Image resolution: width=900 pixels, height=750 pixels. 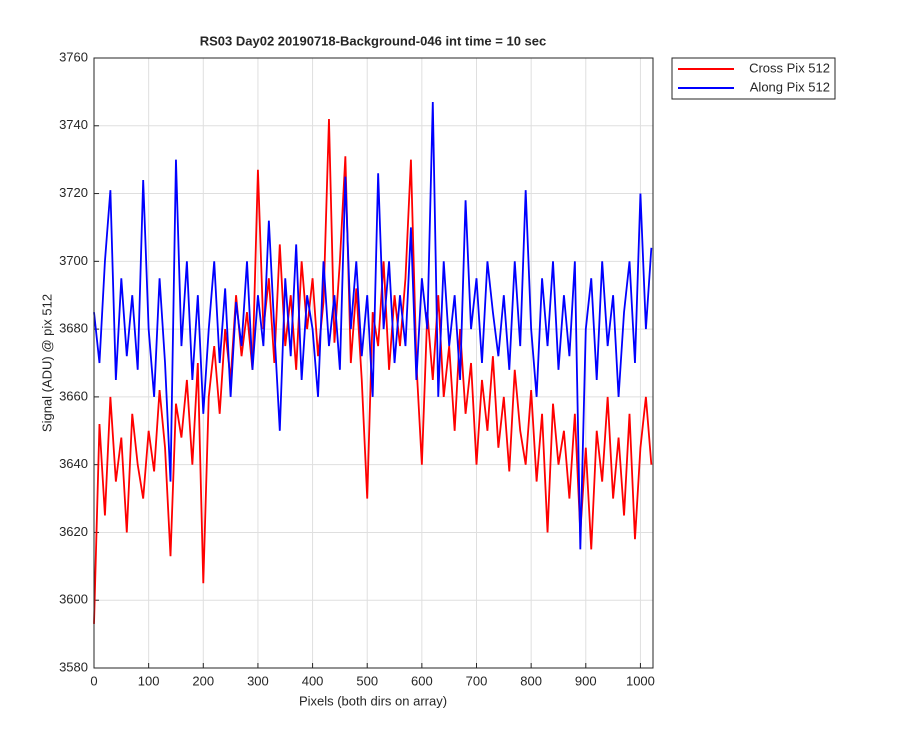 I want to click on x-tick-label: 100, so click(x=149, y=680).